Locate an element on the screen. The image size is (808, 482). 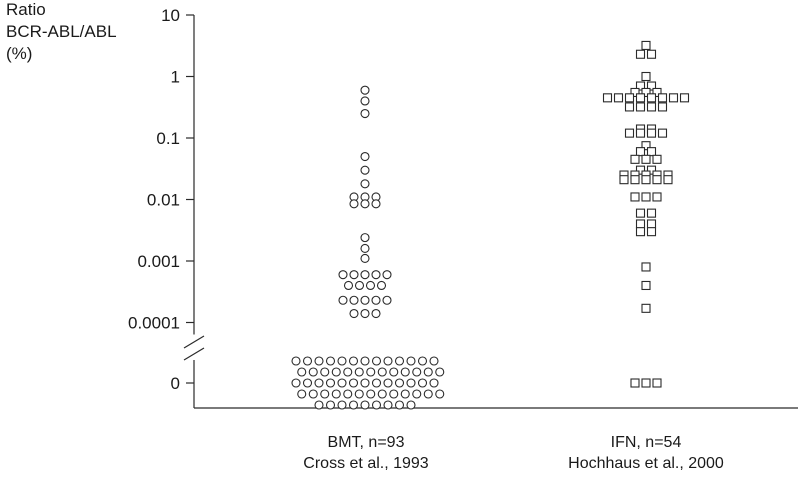
y-tick-label: 0.1 is located at coordinates (168, 138).